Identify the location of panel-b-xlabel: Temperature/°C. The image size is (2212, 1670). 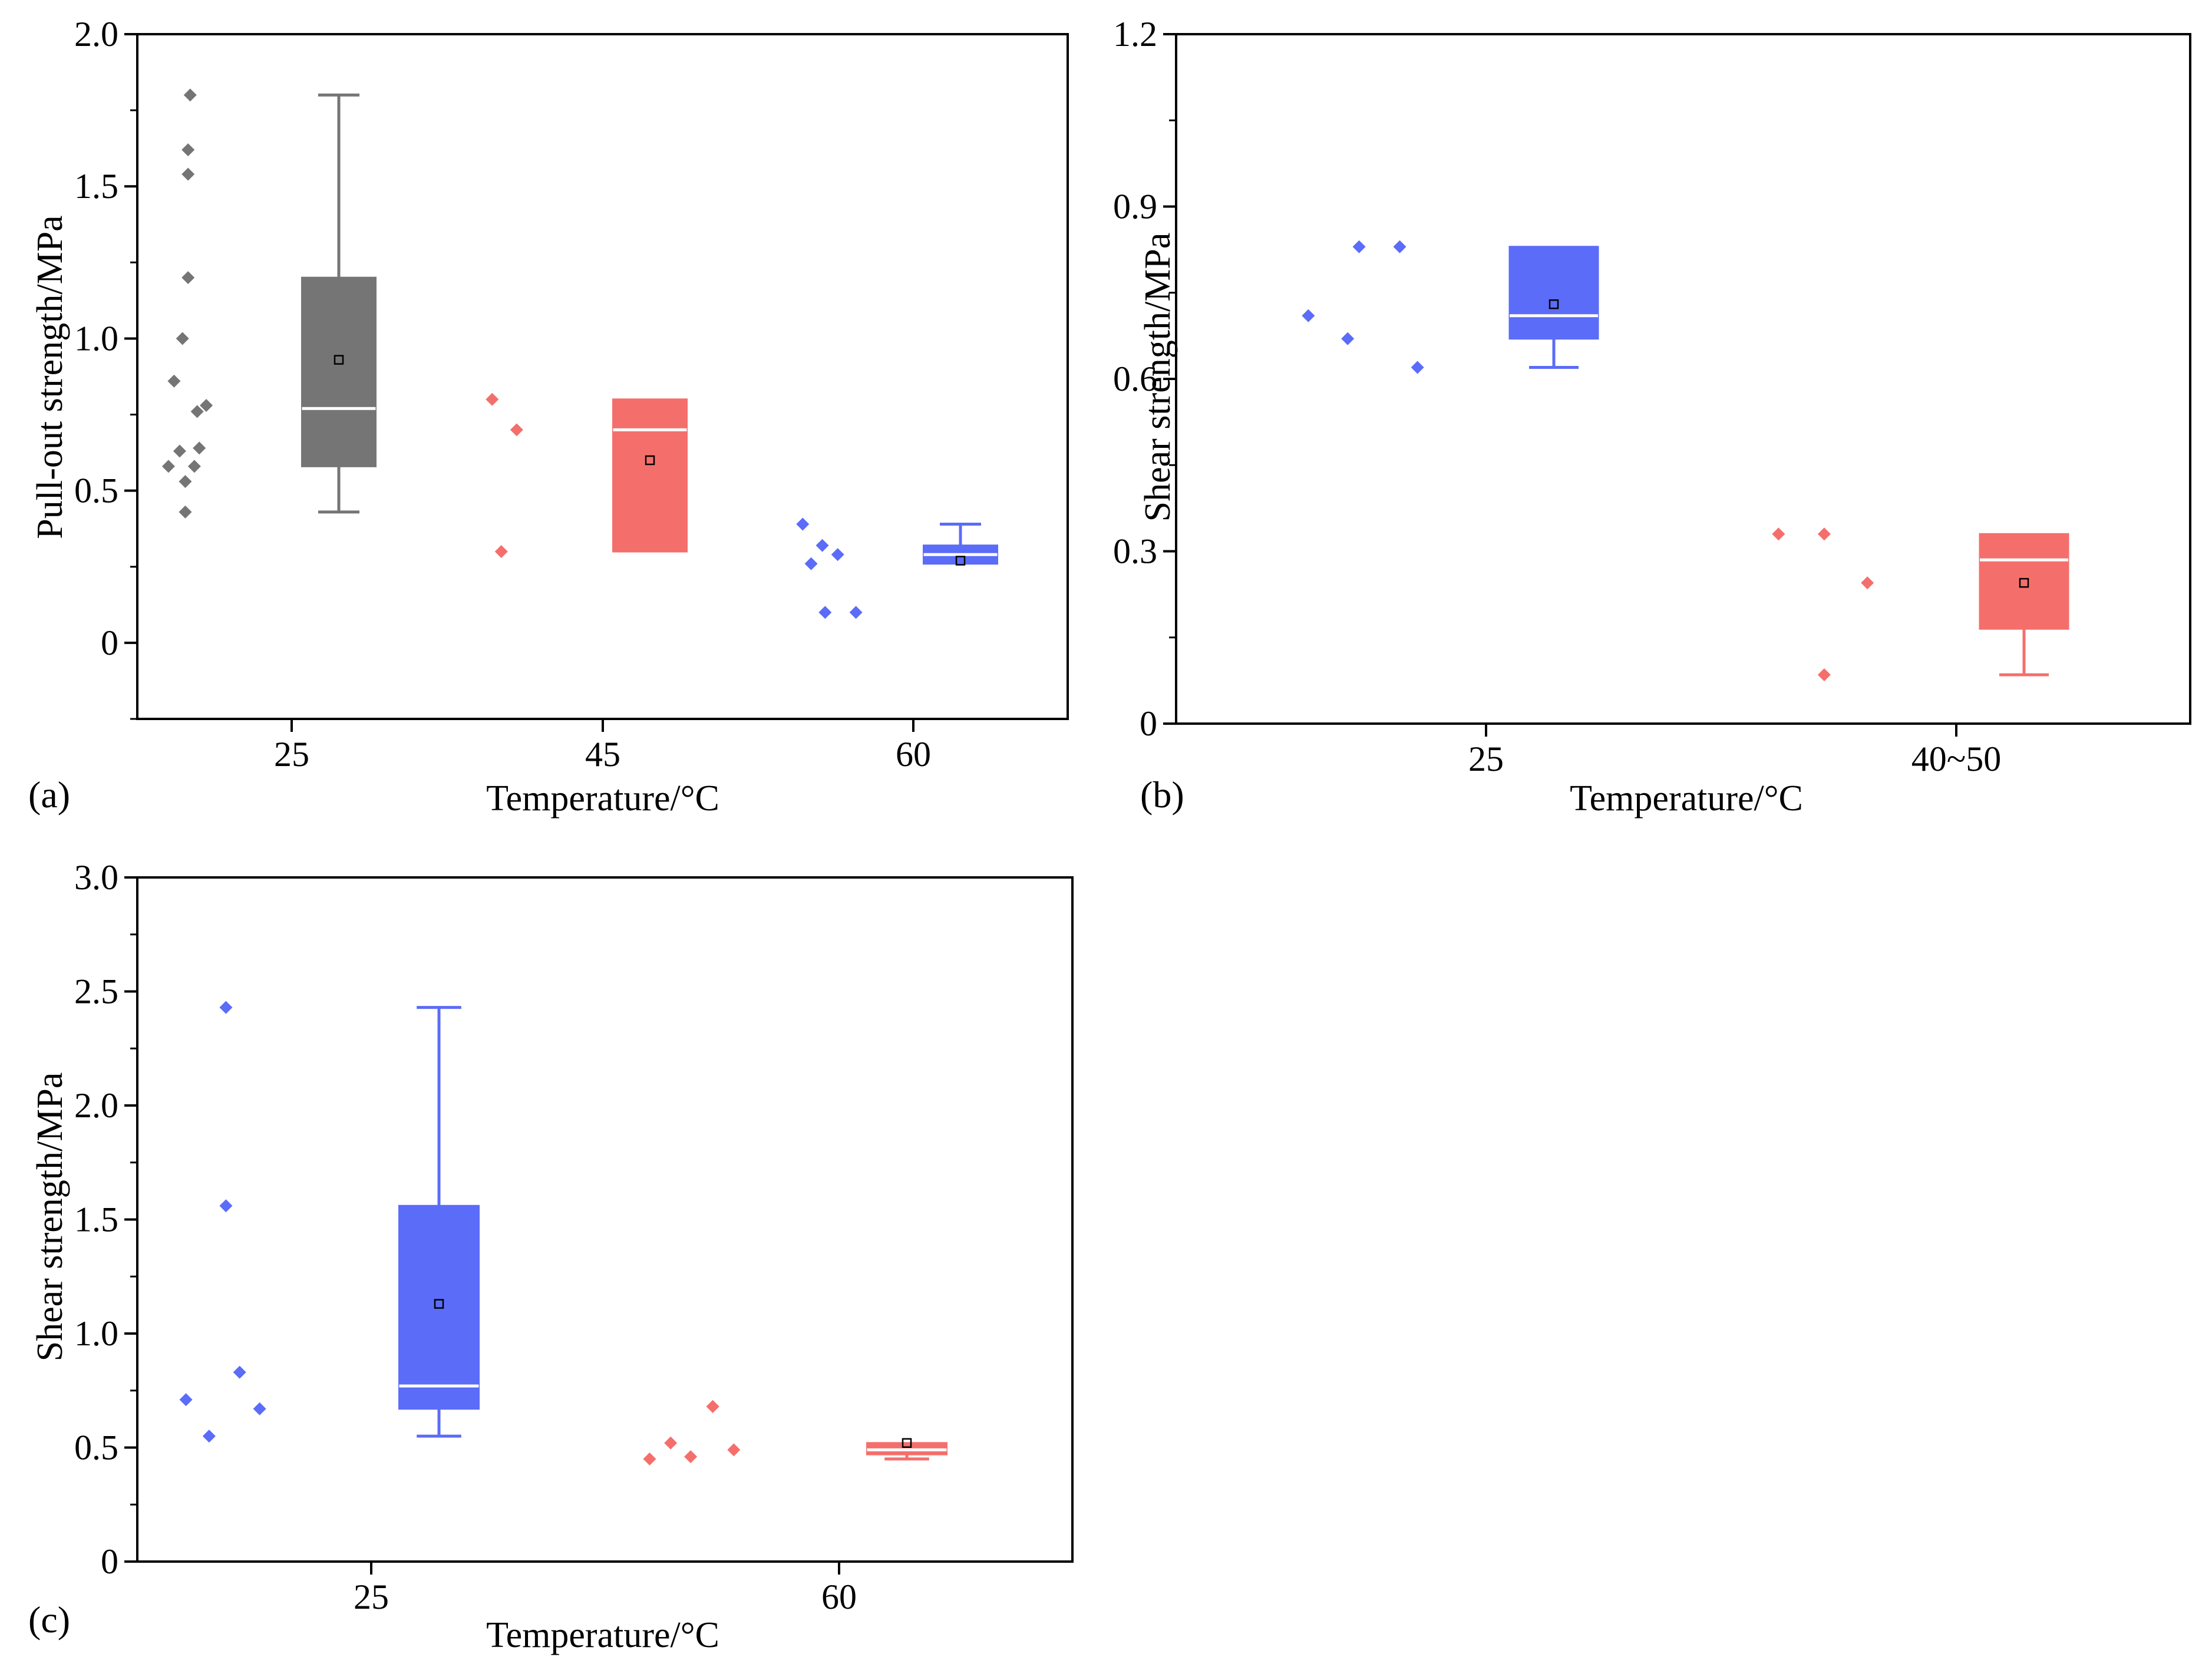
(1687, 798).